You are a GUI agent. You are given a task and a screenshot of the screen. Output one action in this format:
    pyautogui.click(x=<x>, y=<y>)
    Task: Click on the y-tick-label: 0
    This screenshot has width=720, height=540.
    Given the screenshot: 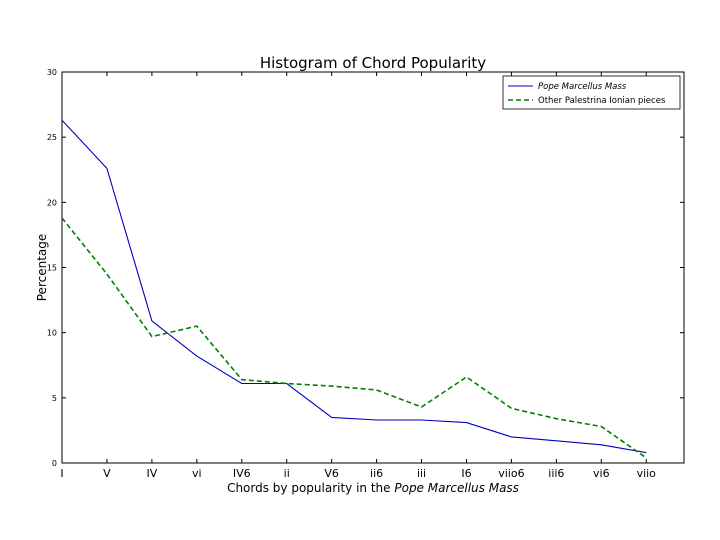 What is the action you would take?
    pyautogui.click(x=54, y=463)
    